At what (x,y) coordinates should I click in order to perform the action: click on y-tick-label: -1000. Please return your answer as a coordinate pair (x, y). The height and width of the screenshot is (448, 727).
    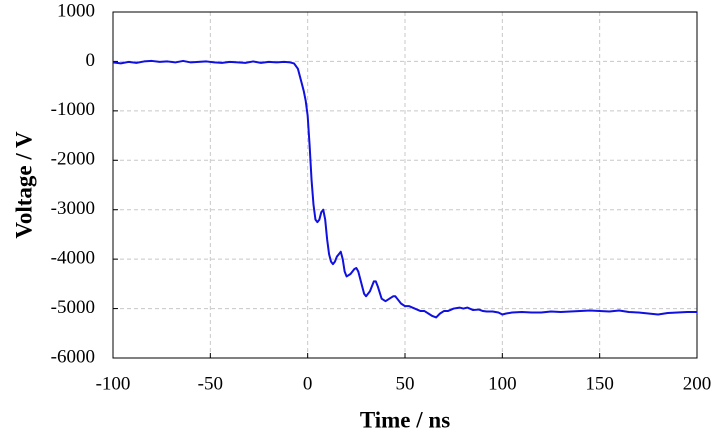
    Looking at the image, I should click on (73, 109).